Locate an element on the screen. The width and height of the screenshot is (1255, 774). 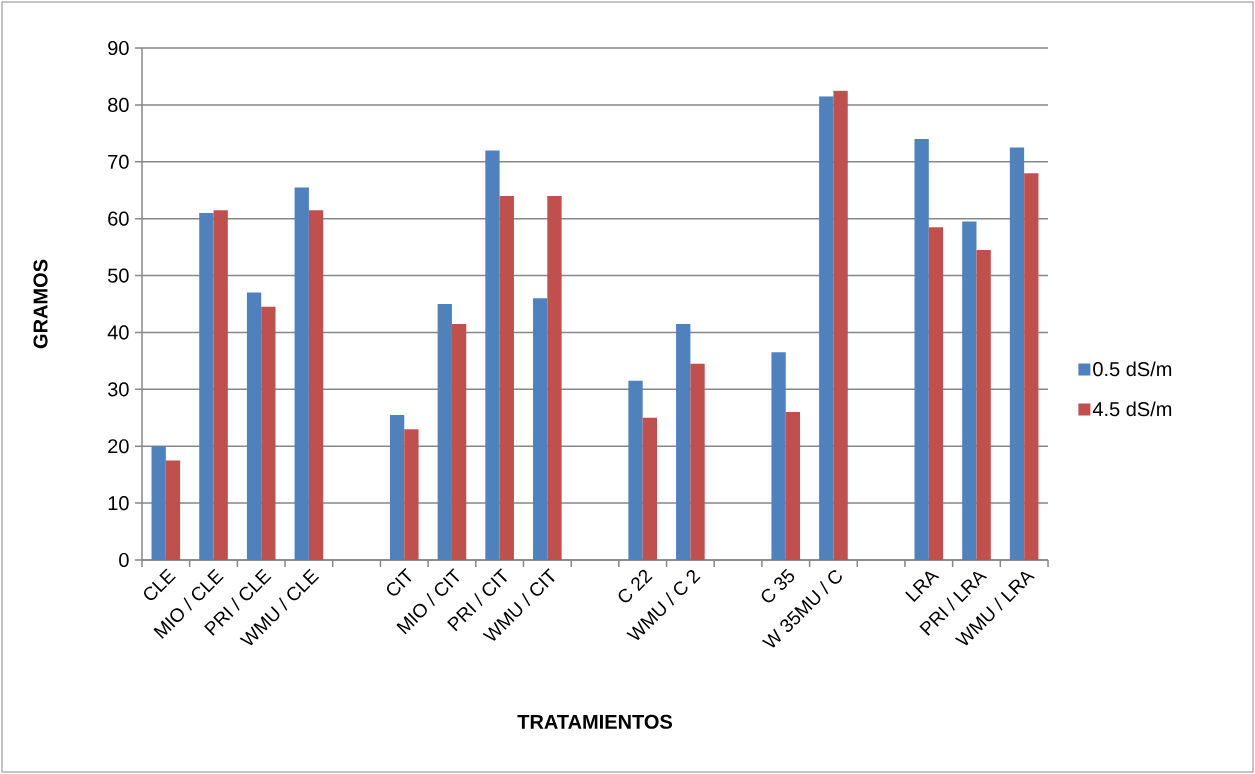
y-axis-title: GRAMOS is located at coordinates (40, 304).